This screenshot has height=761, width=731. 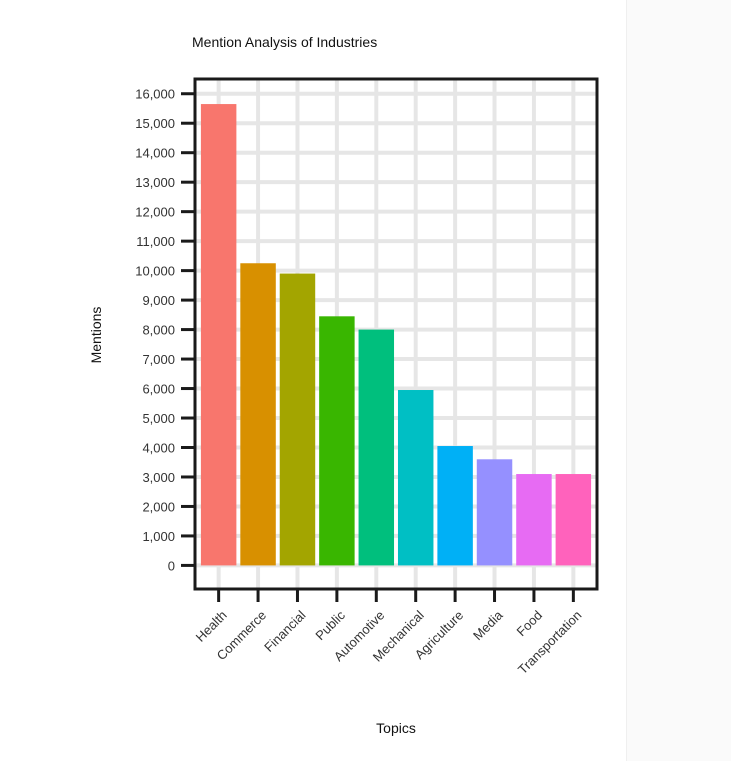 I want to click on x-tick-label-health: Health, so click(x=211, y=626).